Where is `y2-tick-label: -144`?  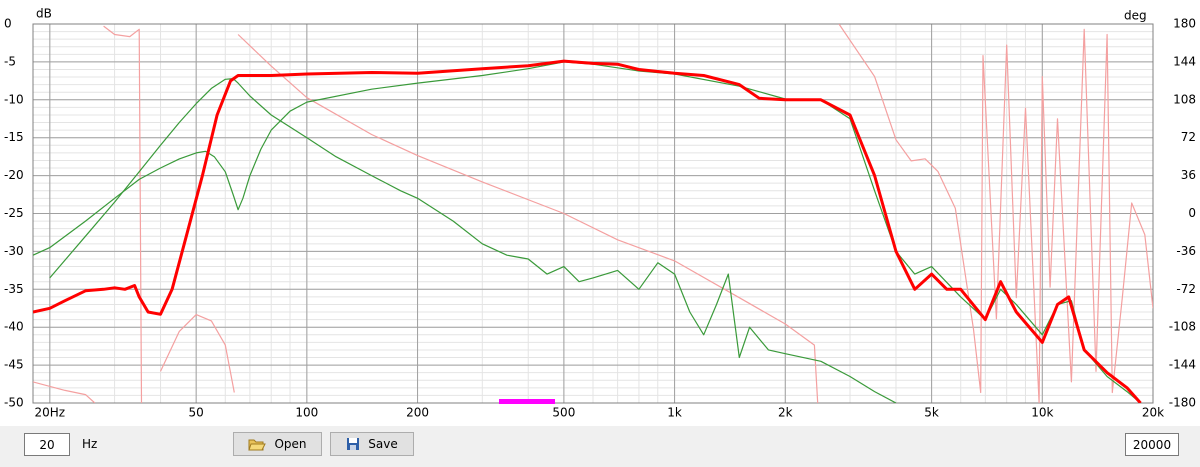
y2-tick-label: -144 is located at coordinates (1182, 365).